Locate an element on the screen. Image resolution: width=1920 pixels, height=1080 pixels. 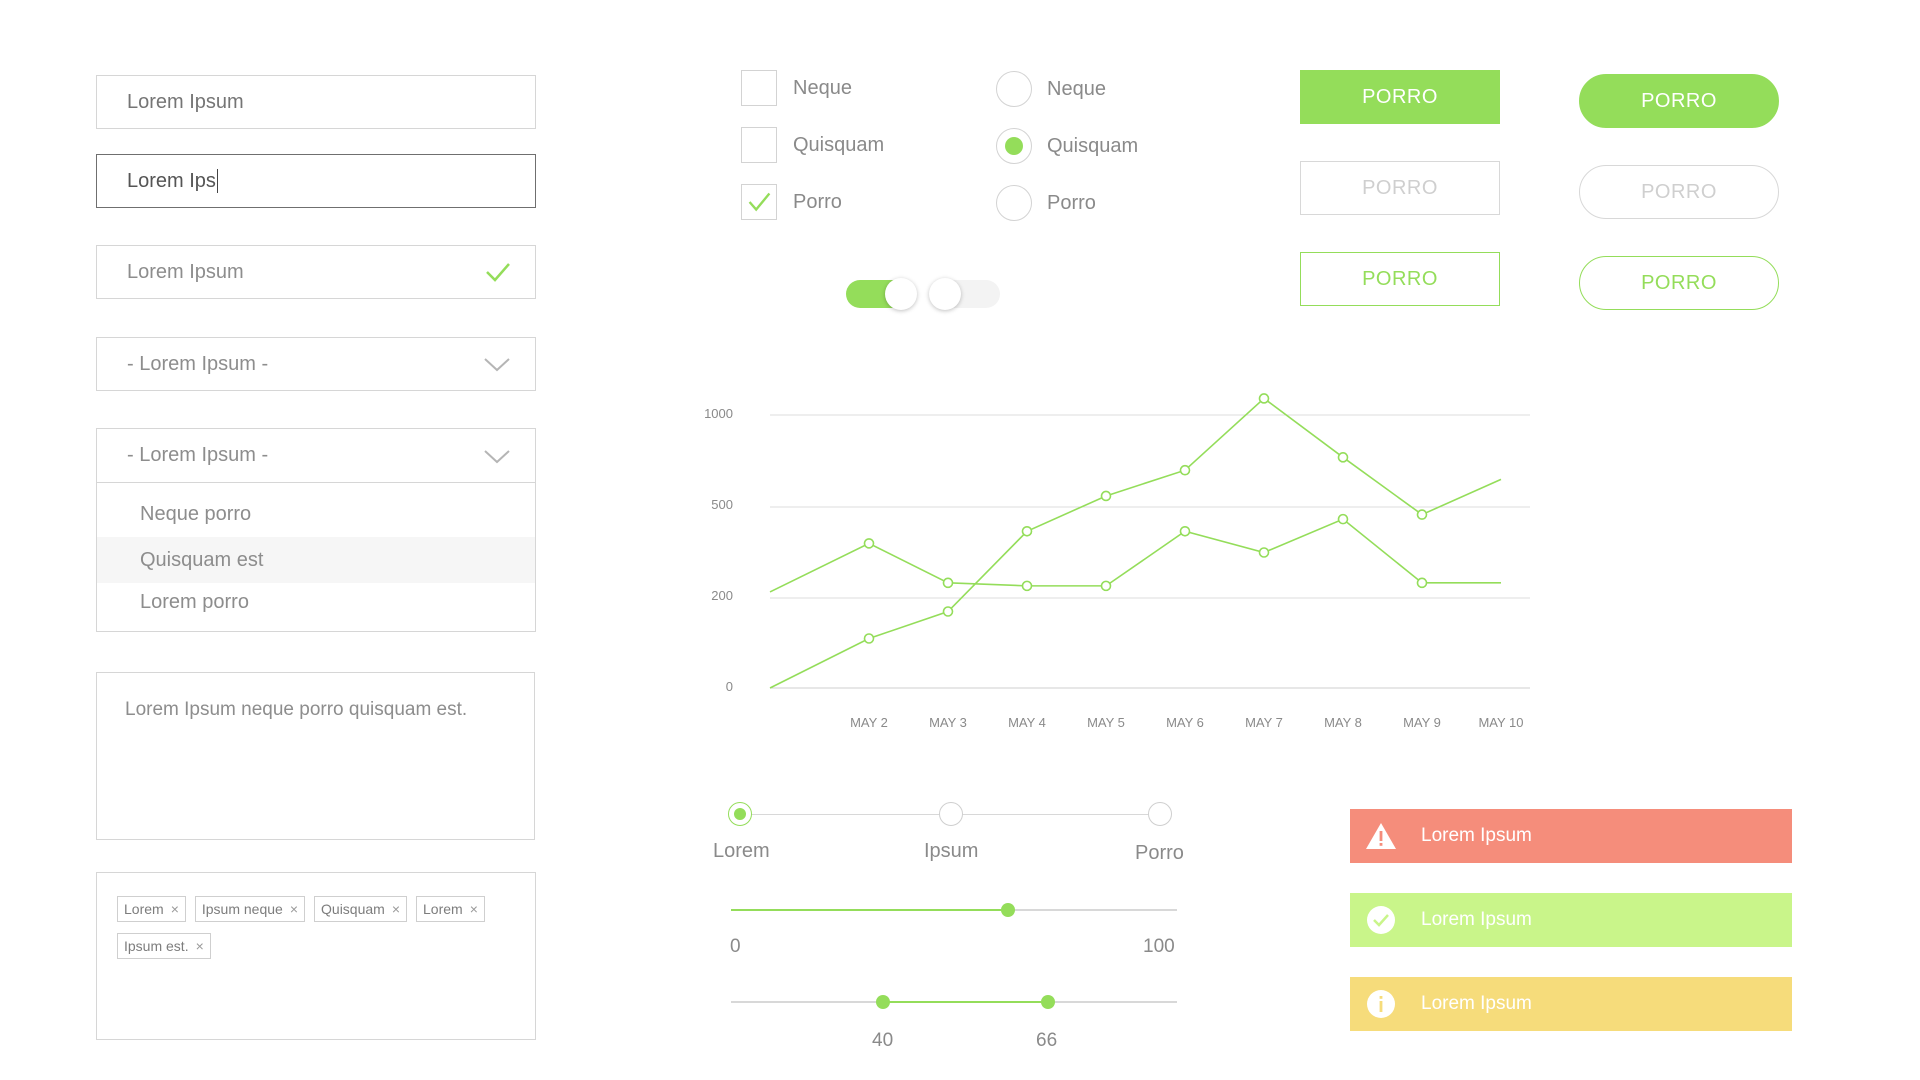
checkbox-neque: Neque is located at coordinates (796, 88).